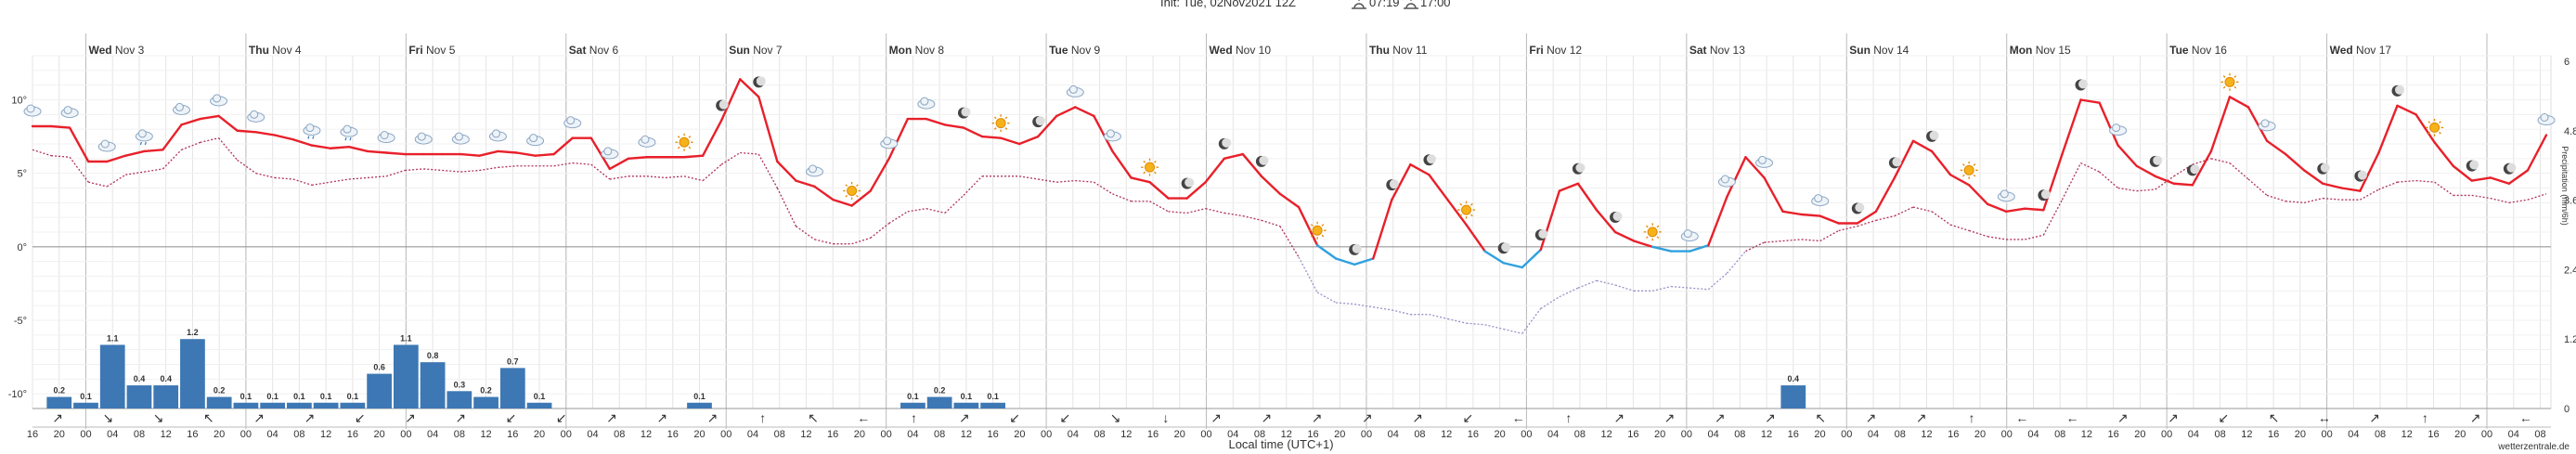 The width and height of the screenshot is (2576, 454). What do you see at coordinates (863, 418) in the screenshot?
I see `wind-arrow: ←` at bounding box center [863, 418].